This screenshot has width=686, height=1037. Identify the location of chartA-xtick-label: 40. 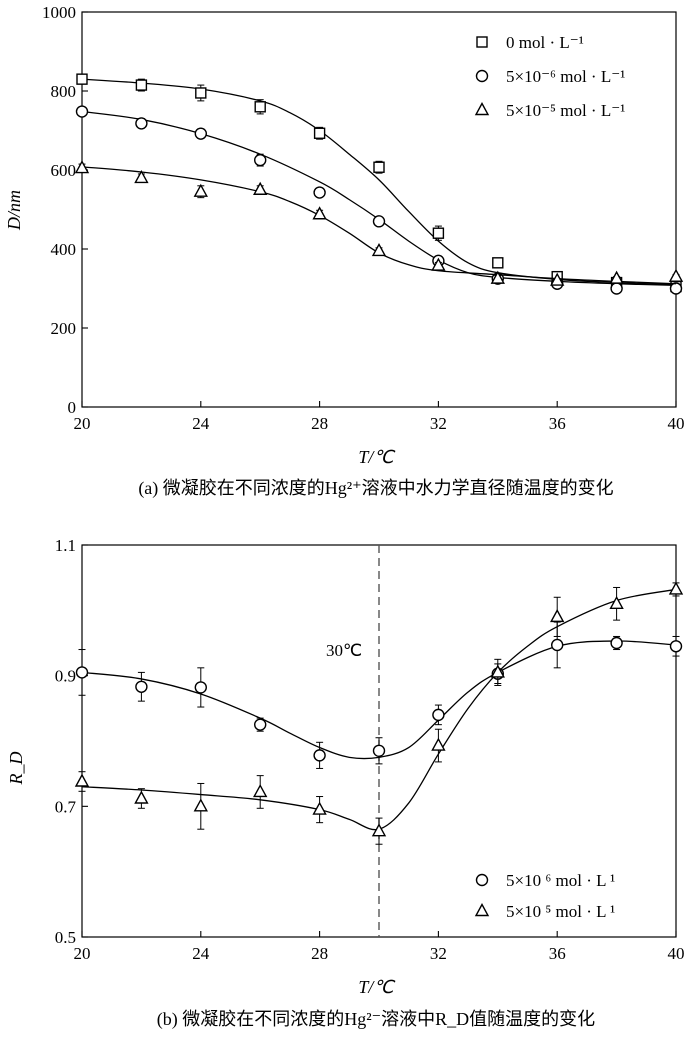
(676, 423).